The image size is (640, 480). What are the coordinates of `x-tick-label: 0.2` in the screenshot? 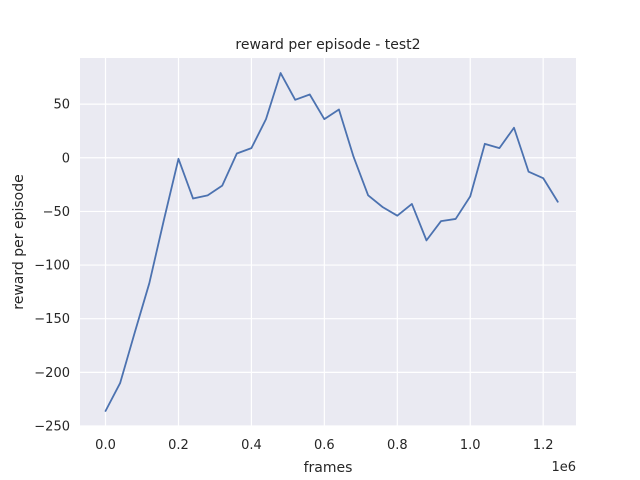 It's located at (178, 445).